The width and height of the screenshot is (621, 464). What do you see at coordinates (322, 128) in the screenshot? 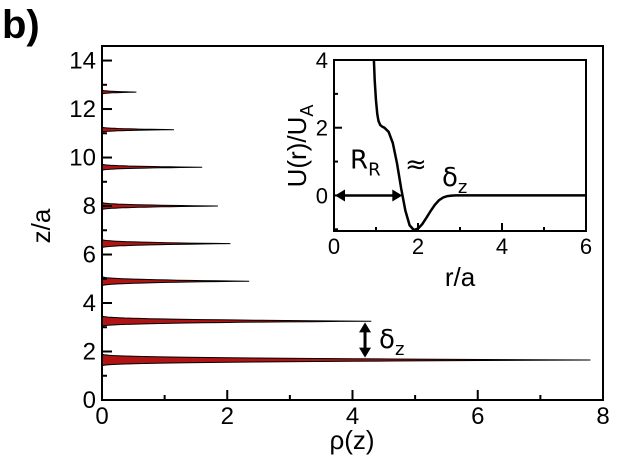
I see `inset-y-tick-label: 2` at bounding box center [322, 128].